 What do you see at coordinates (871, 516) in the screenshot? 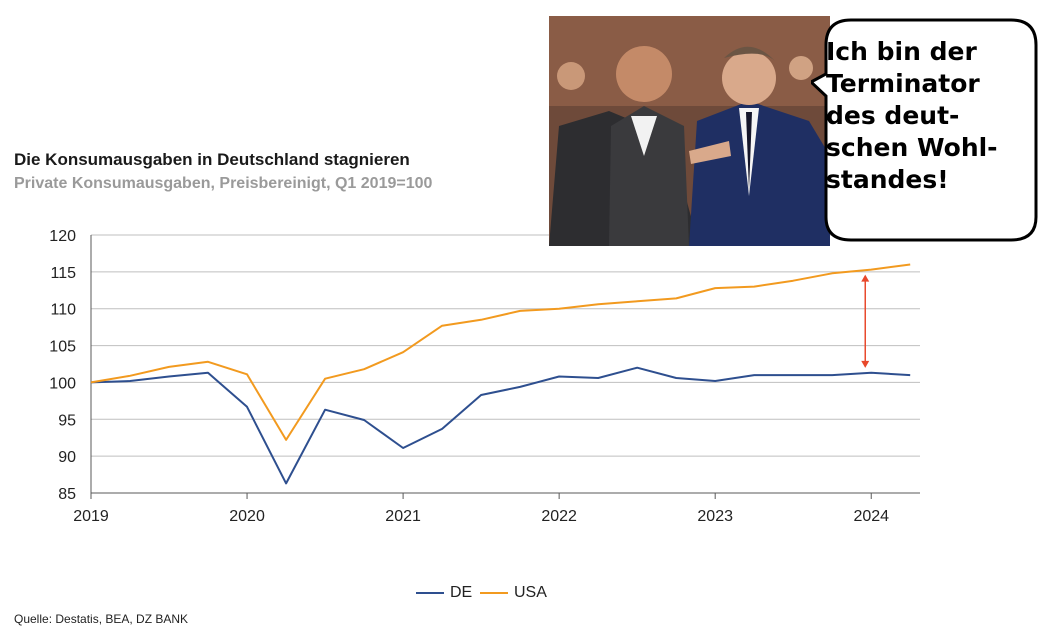
I see `x-tick-label: 2024` at bounding box center [871, 516].